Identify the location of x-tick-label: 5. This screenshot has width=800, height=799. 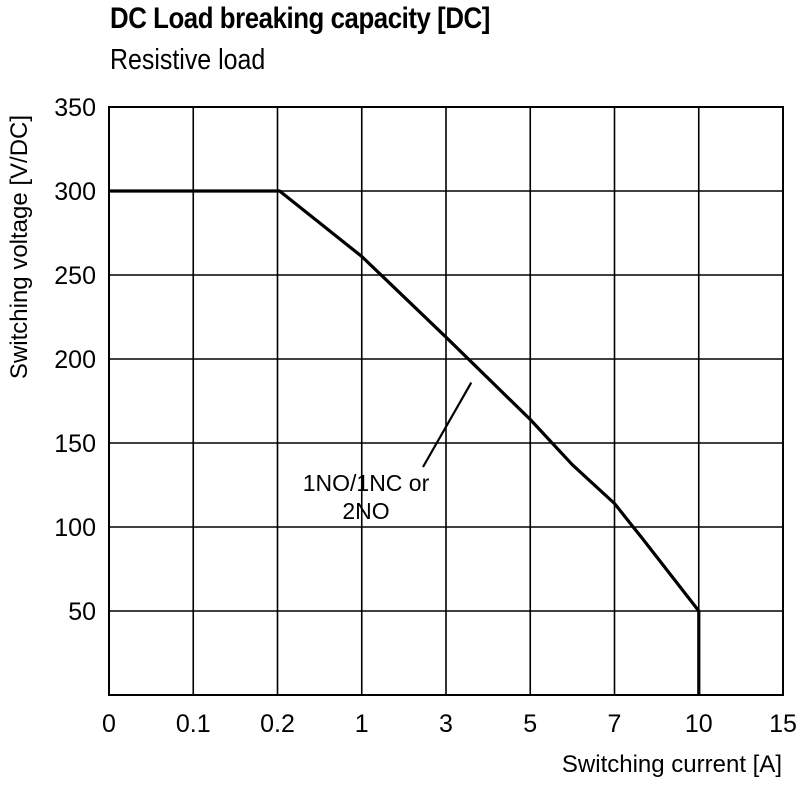
(530, 724).